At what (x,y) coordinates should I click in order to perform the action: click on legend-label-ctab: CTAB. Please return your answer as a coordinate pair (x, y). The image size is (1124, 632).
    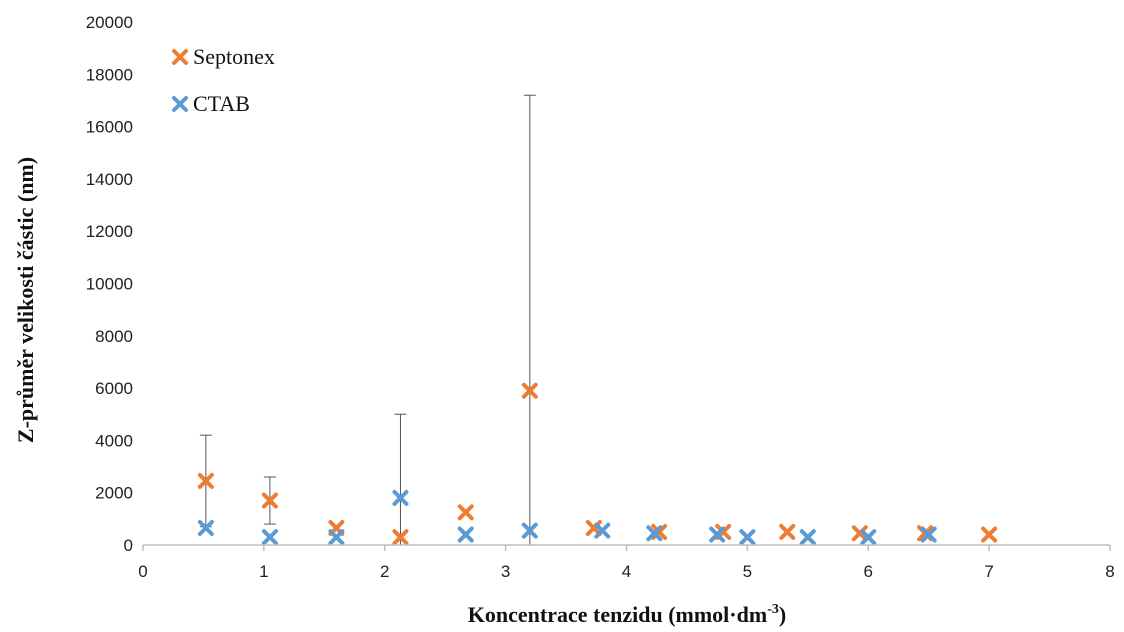
    Looking at the image, I should click on (221, 103).